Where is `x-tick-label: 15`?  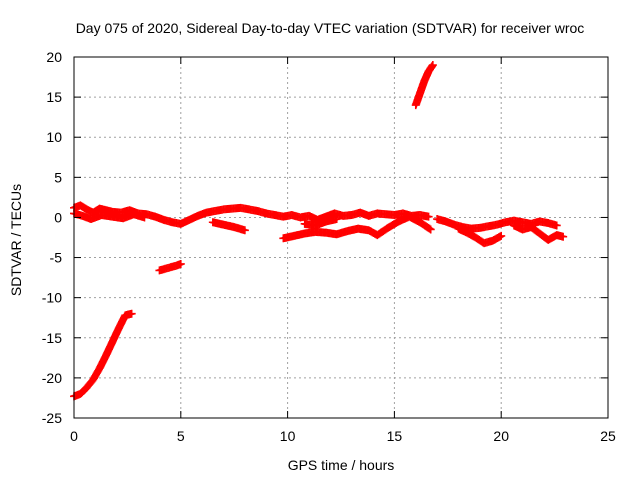
x-tick-label: 15 is located at coordinates (395, 436).